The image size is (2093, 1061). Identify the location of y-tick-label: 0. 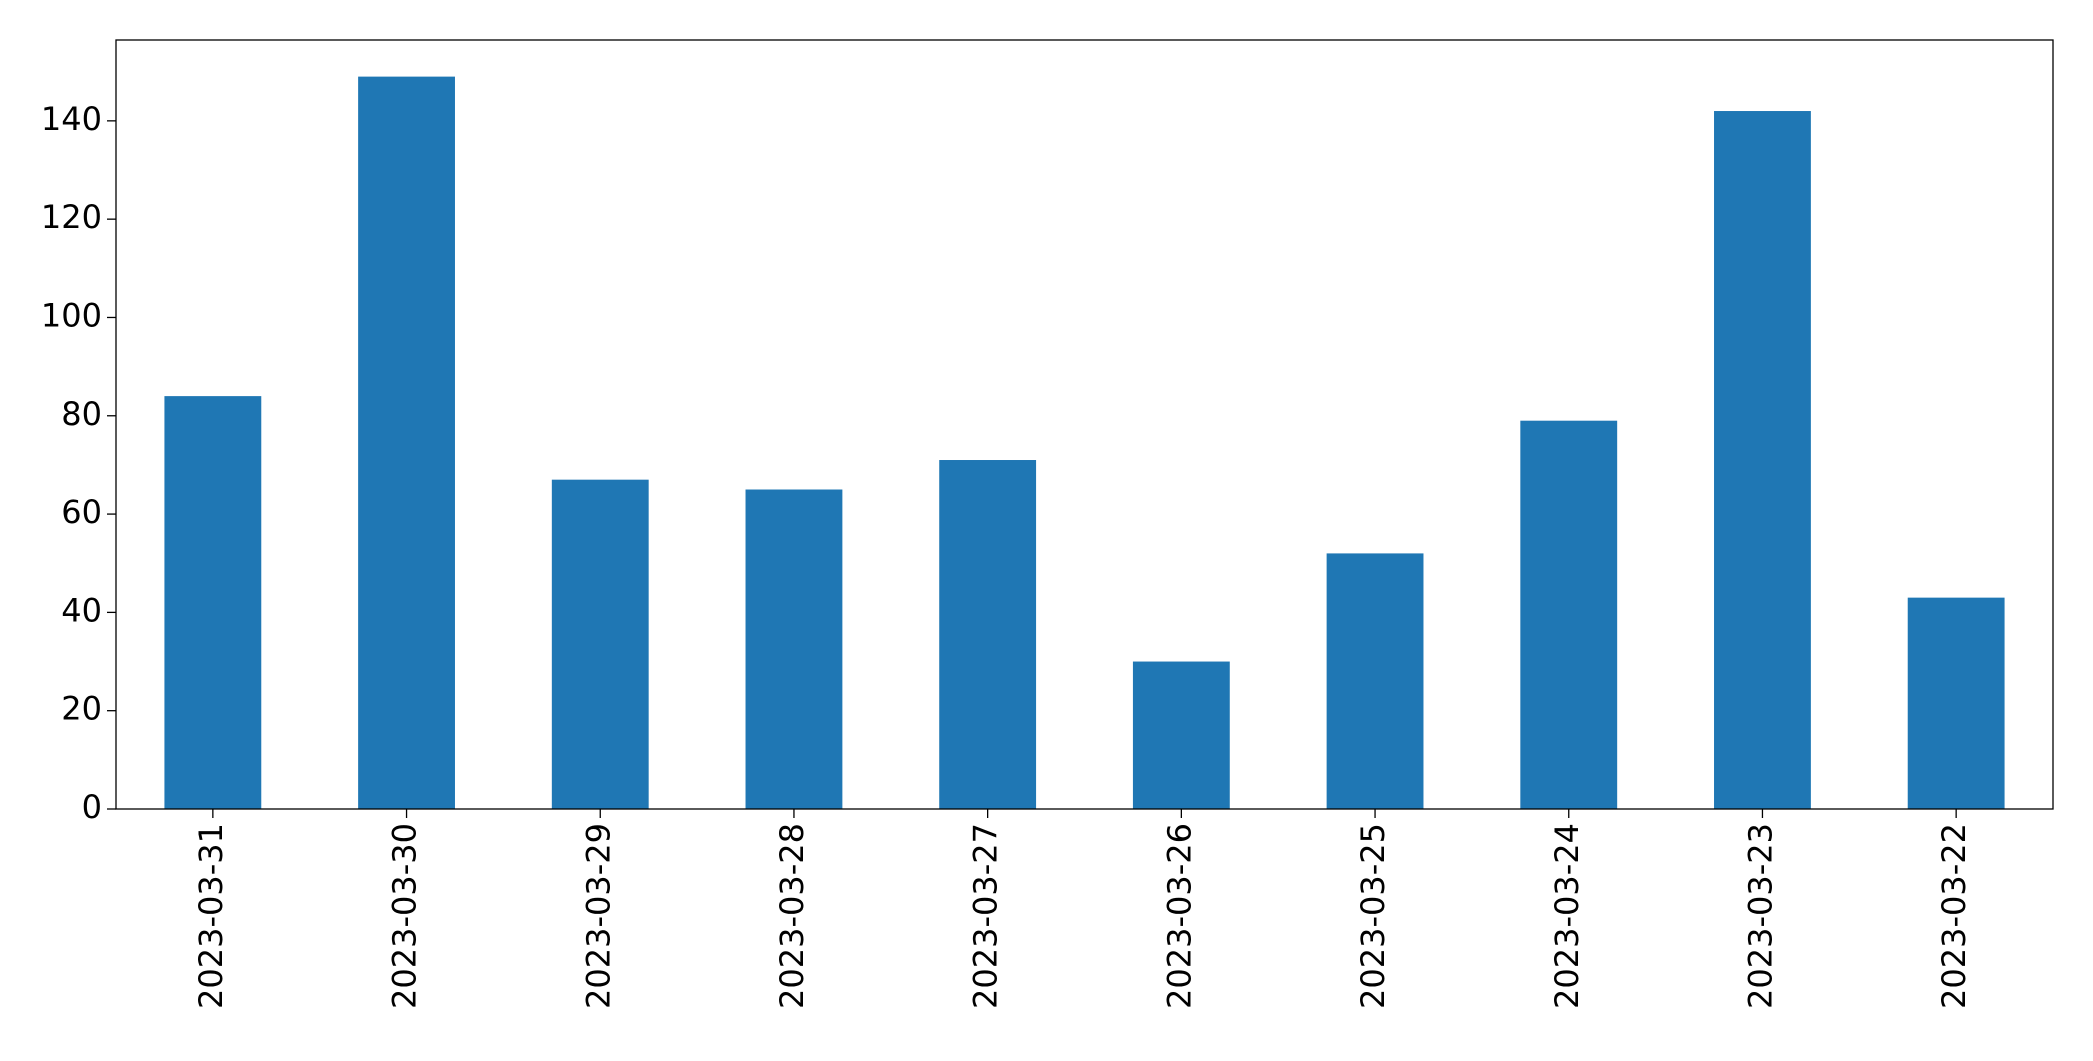
(92, 807).